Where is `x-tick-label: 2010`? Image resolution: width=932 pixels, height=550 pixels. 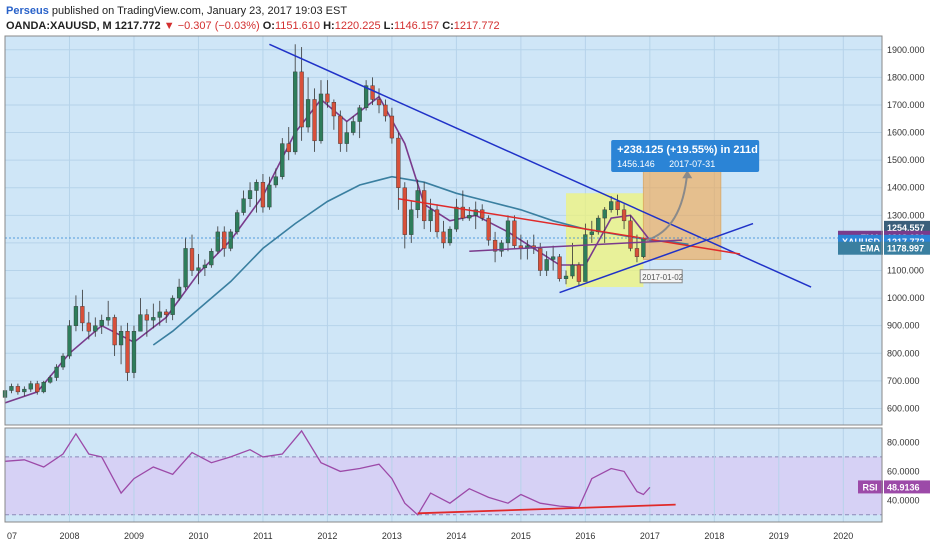 x-tick-label: 2010 is located at coordinates (198, 536).